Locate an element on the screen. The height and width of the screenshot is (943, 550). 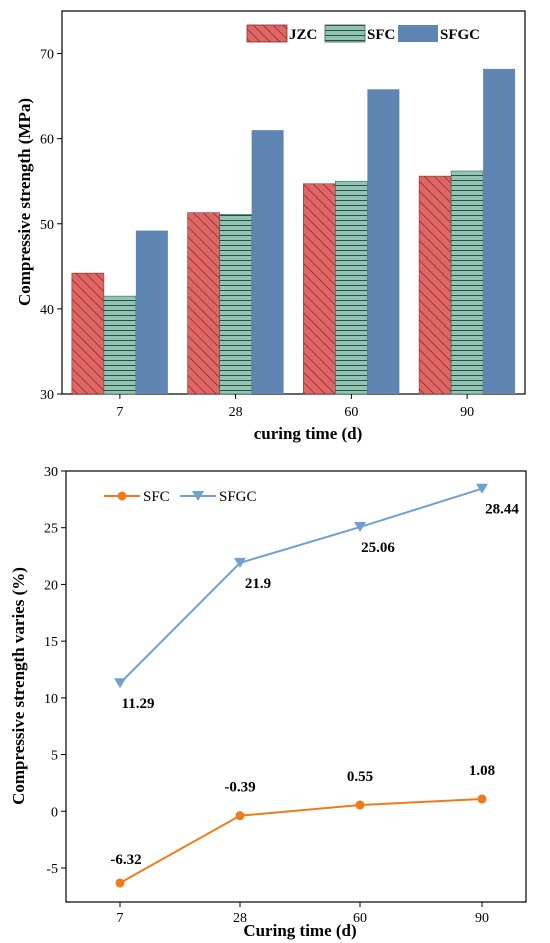
legend-label-line-sfc: SFC is located at coordinates (156, 497).